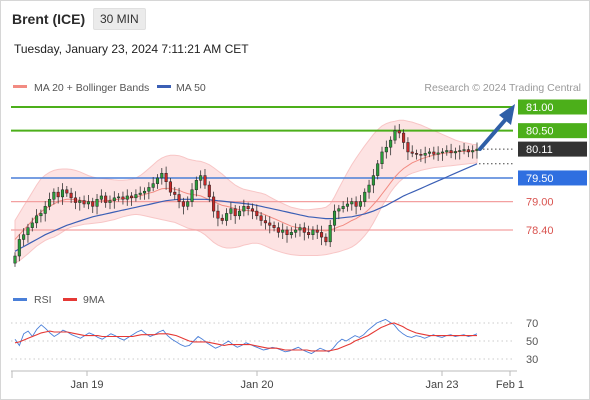  I want to click on forecast-arrow, so click(496, 127).